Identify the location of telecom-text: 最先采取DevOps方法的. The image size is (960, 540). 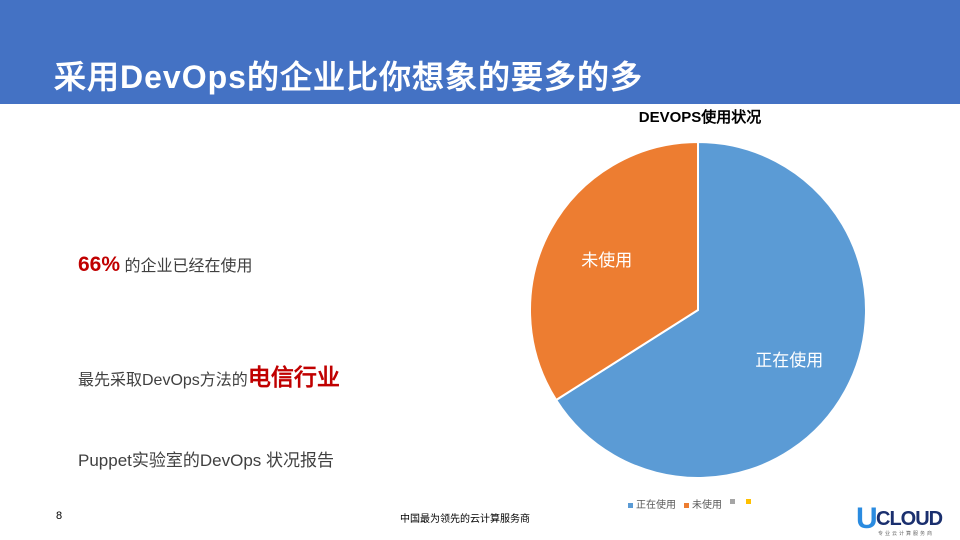
(163, 380).